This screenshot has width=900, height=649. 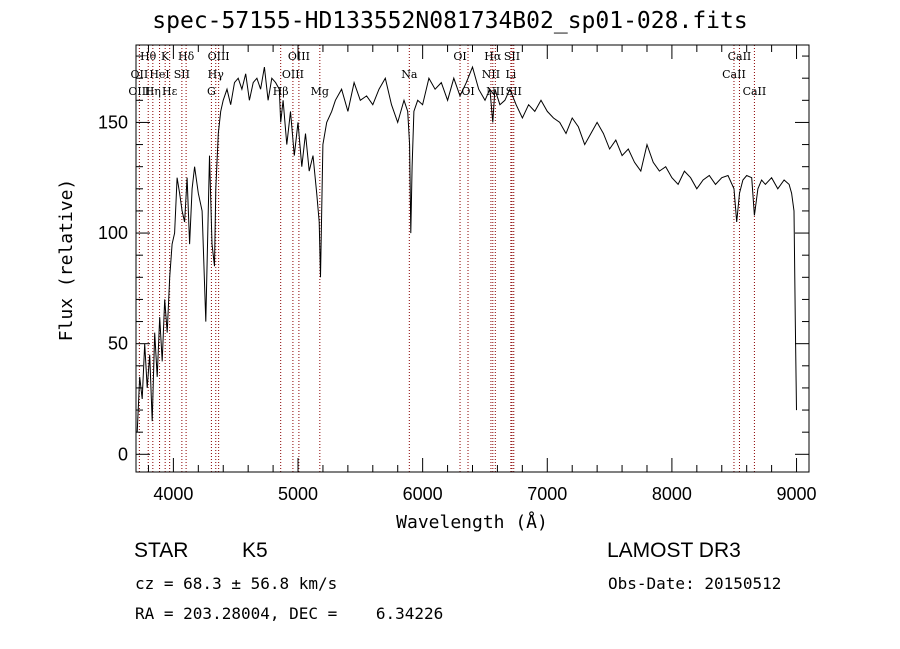 What do you see at coordinates (491, 74) in the screenshot?
I see `line-label: NII` at bounding box center [491, 74].